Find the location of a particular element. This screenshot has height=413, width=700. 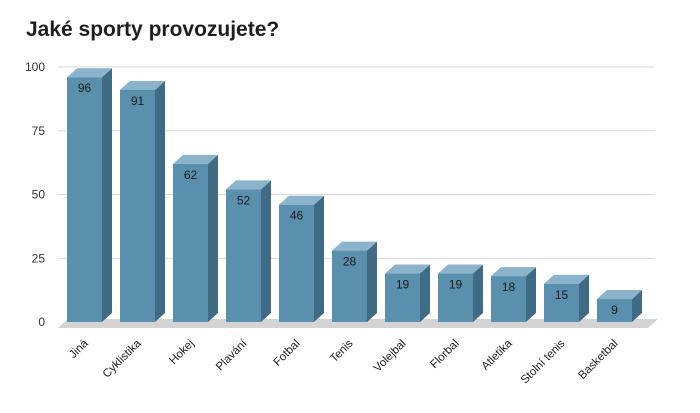

category-label: Atletika is located at coordinates (497, 355).